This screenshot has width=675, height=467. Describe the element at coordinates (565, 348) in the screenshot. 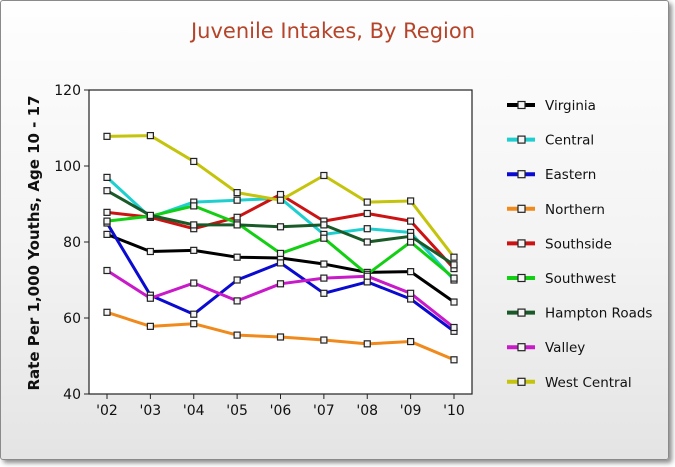

I see `legend-label: Valley` at that location.